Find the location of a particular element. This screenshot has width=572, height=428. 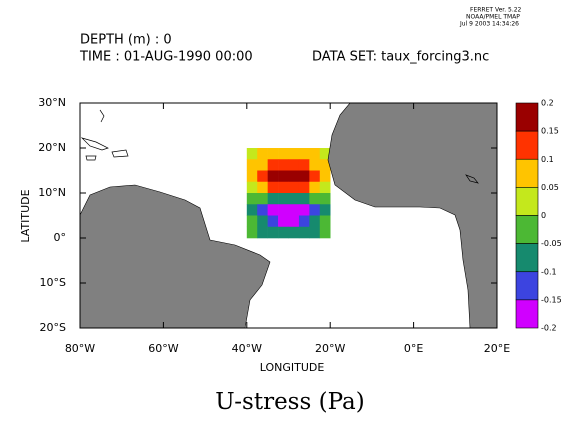

x-tick-label: 80°W is located at coordinates (80, 348).